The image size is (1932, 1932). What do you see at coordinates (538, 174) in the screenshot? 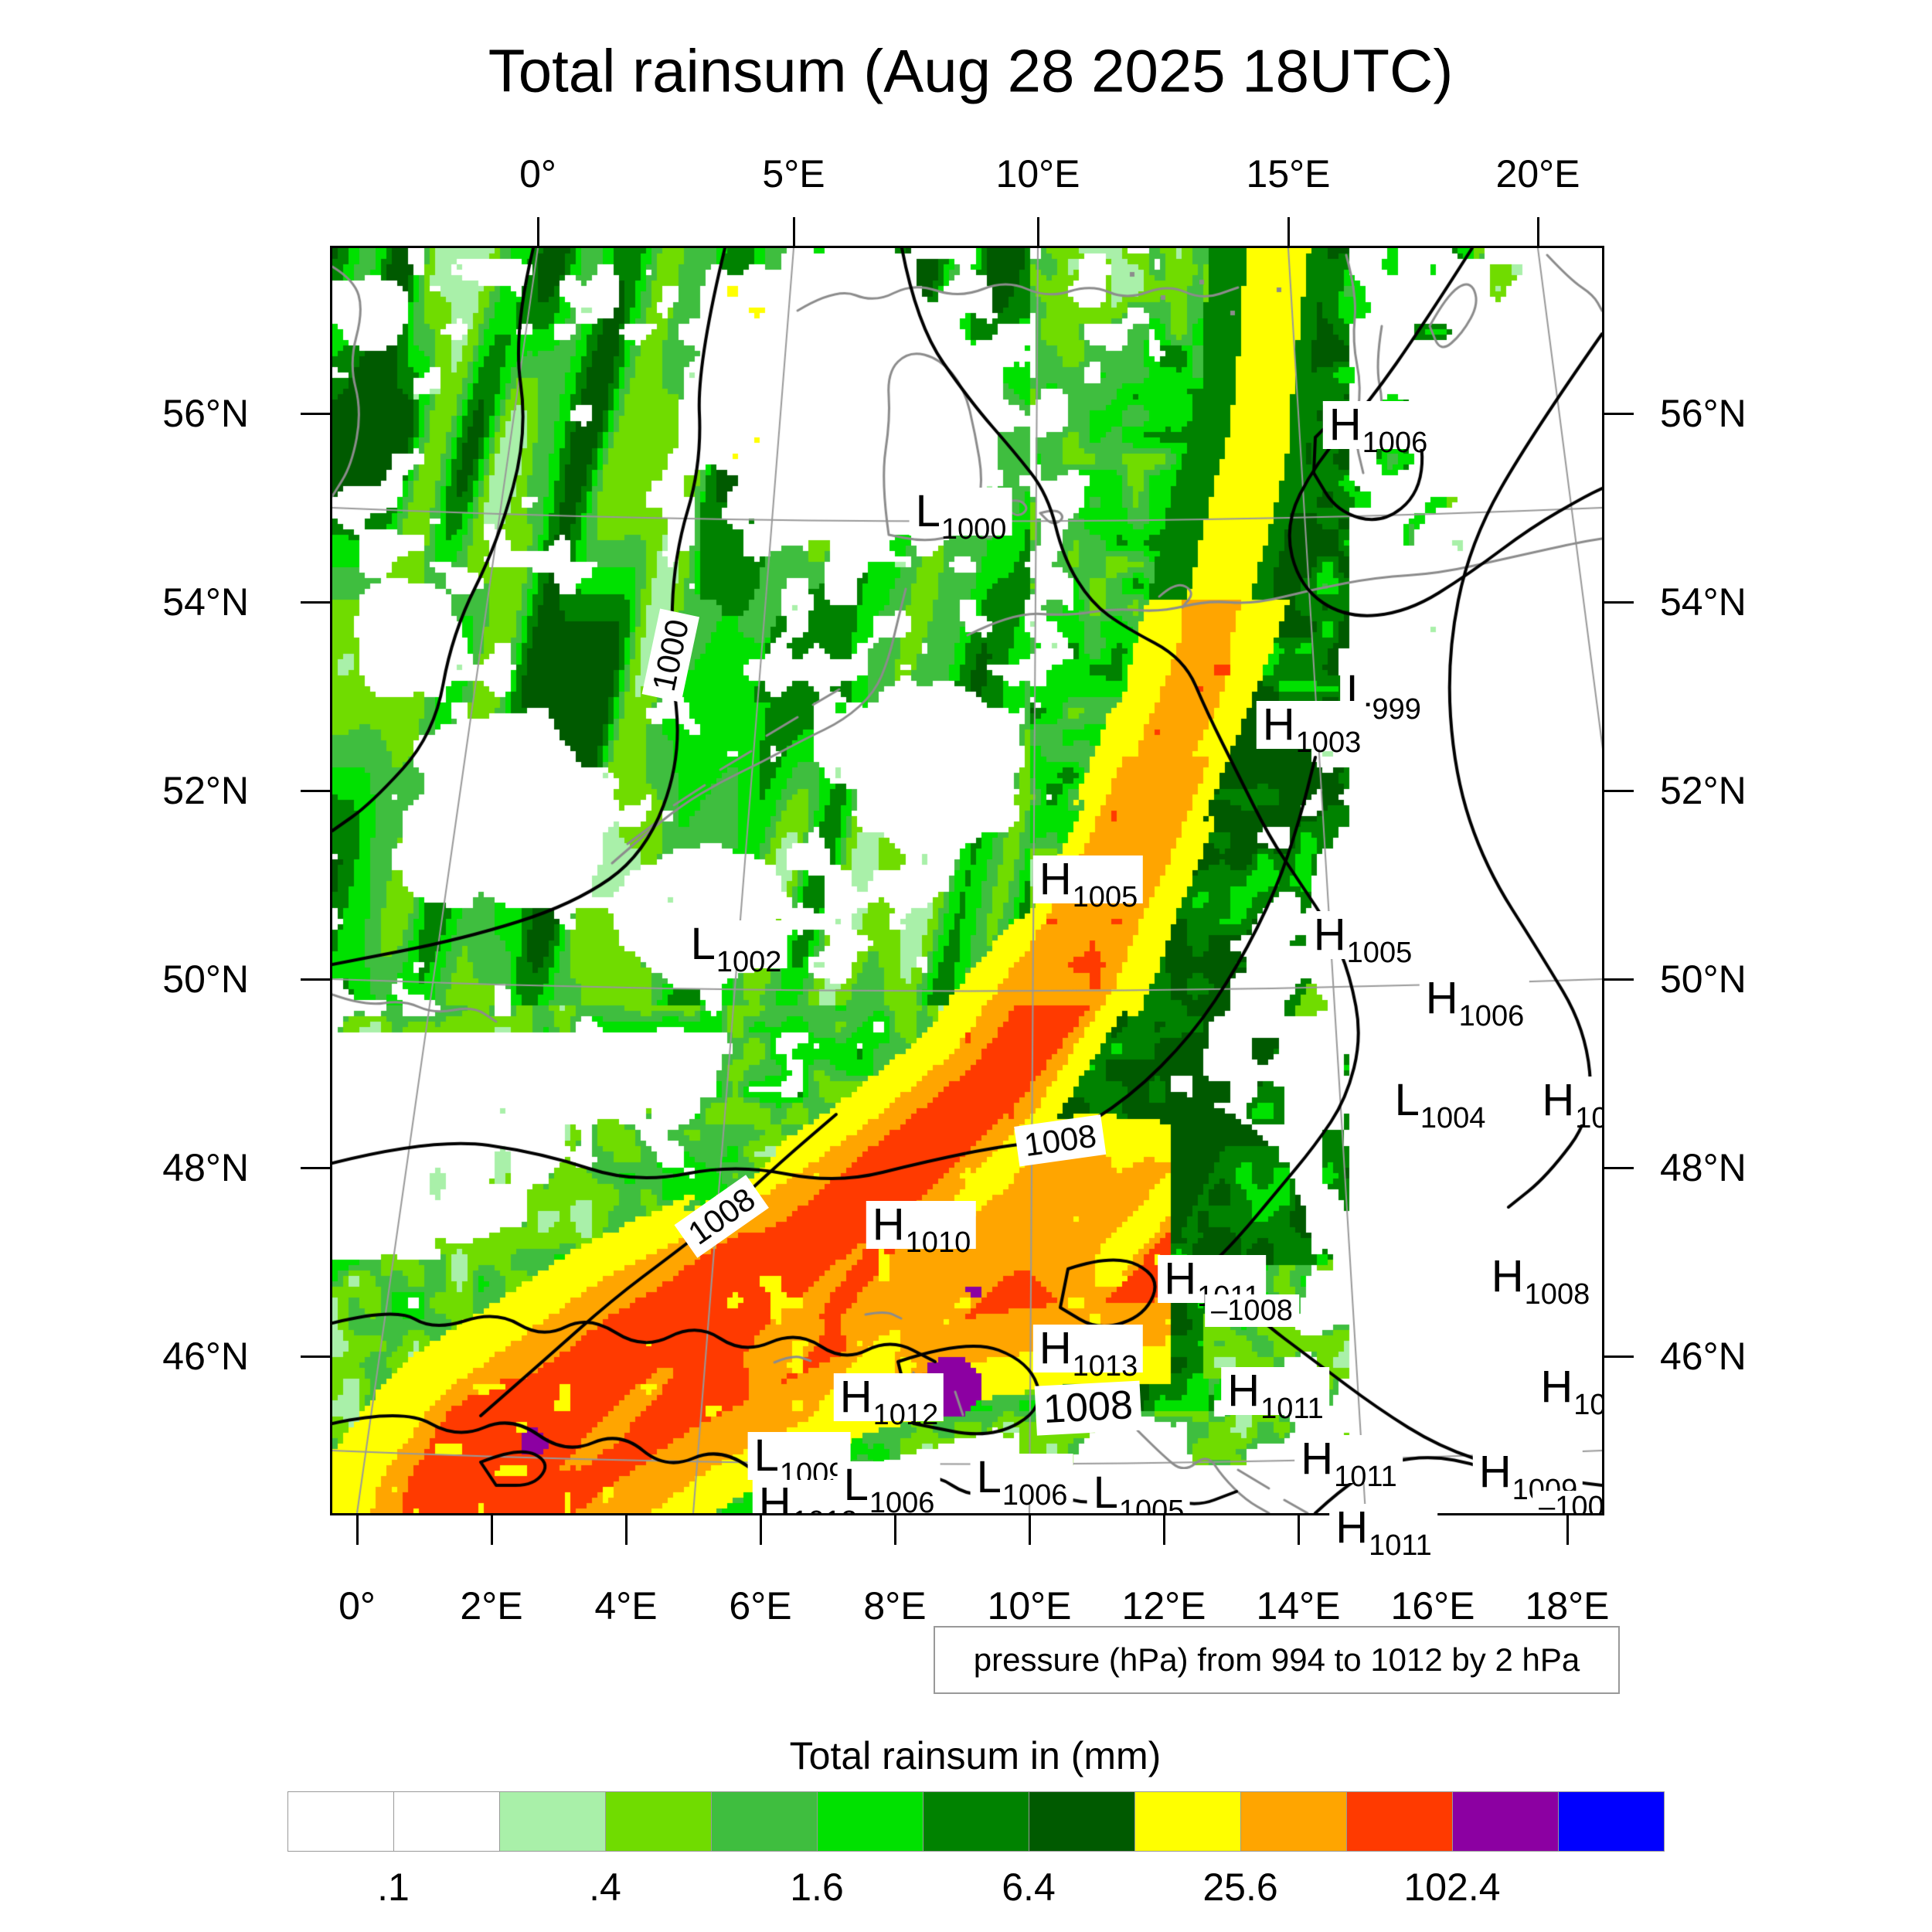
I see `top-axis-label: 0°` at bounding box center [538, 174].